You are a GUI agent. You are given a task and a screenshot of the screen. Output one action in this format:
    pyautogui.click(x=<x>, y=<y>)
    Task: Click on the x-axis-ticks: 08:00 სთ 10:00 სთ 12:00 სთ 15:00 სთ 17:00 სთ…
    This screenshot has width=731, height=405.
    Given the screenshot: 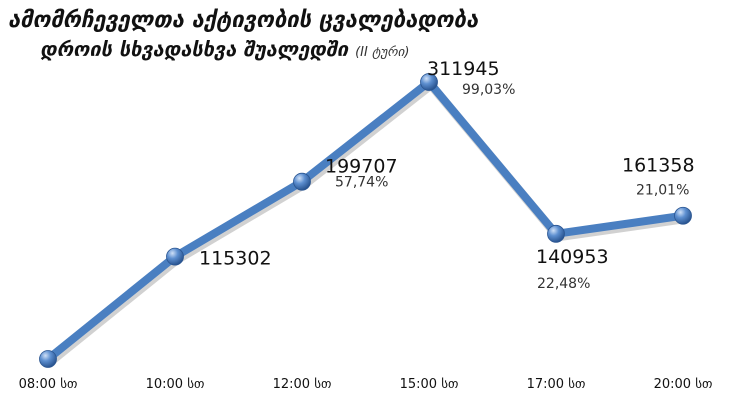 What is the action you would take?
    pyautogui.click(x=366, y=384)
    